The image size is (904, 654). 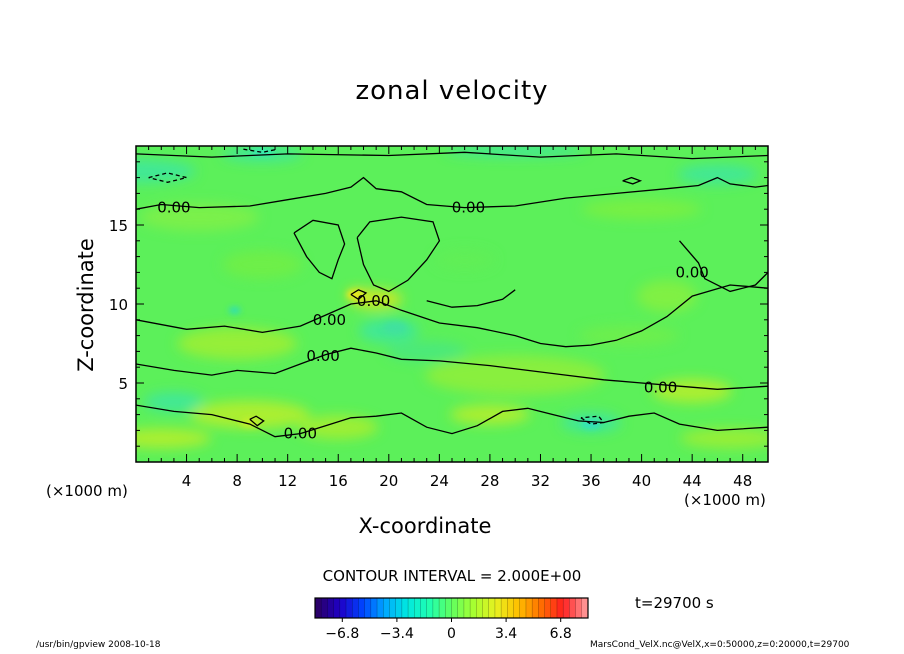 I want to click on y-tick-label-15: 15, so click(x=118, y=226).